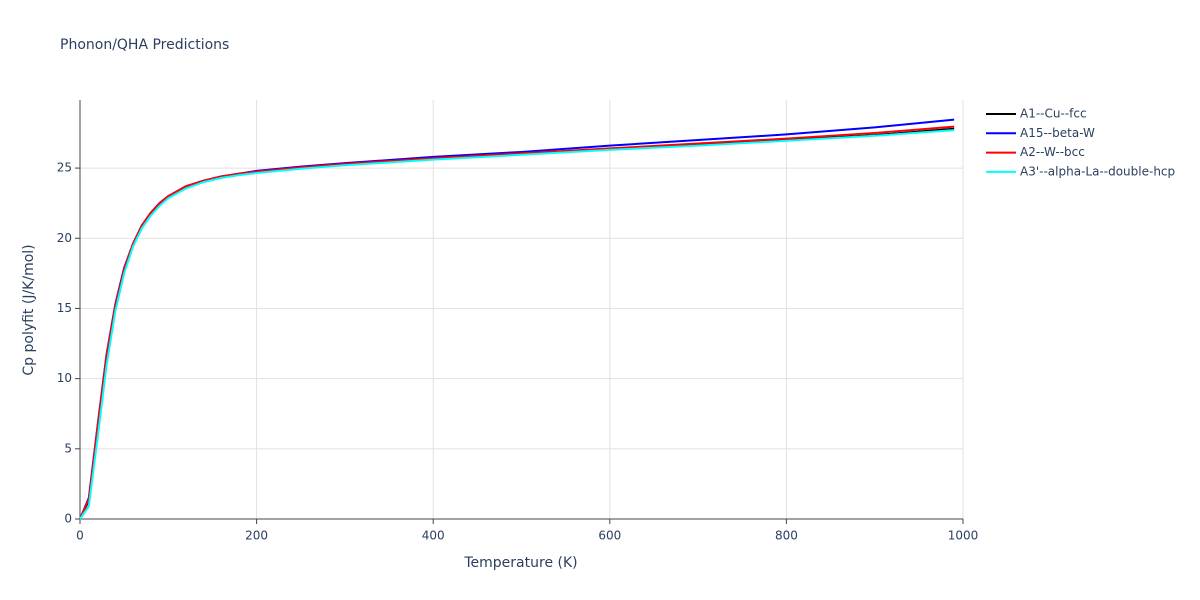  Describe the element at coordinates (1097, 171) in the screenshot. I see `legend-label: A3'--alpha-La--double-hcp` at that location.